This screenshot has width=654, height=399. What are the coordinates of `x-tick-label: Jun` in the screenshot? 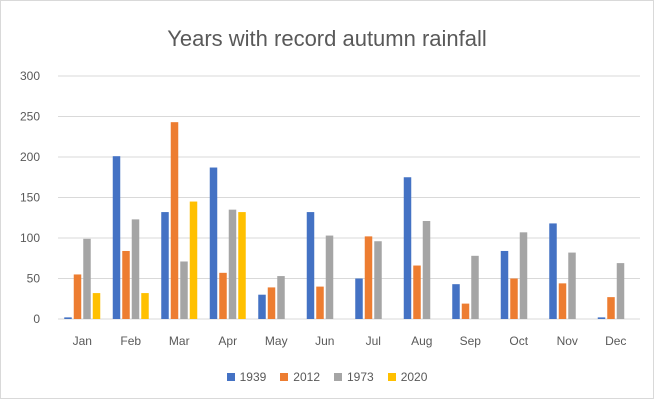 It's located at (324, 341).